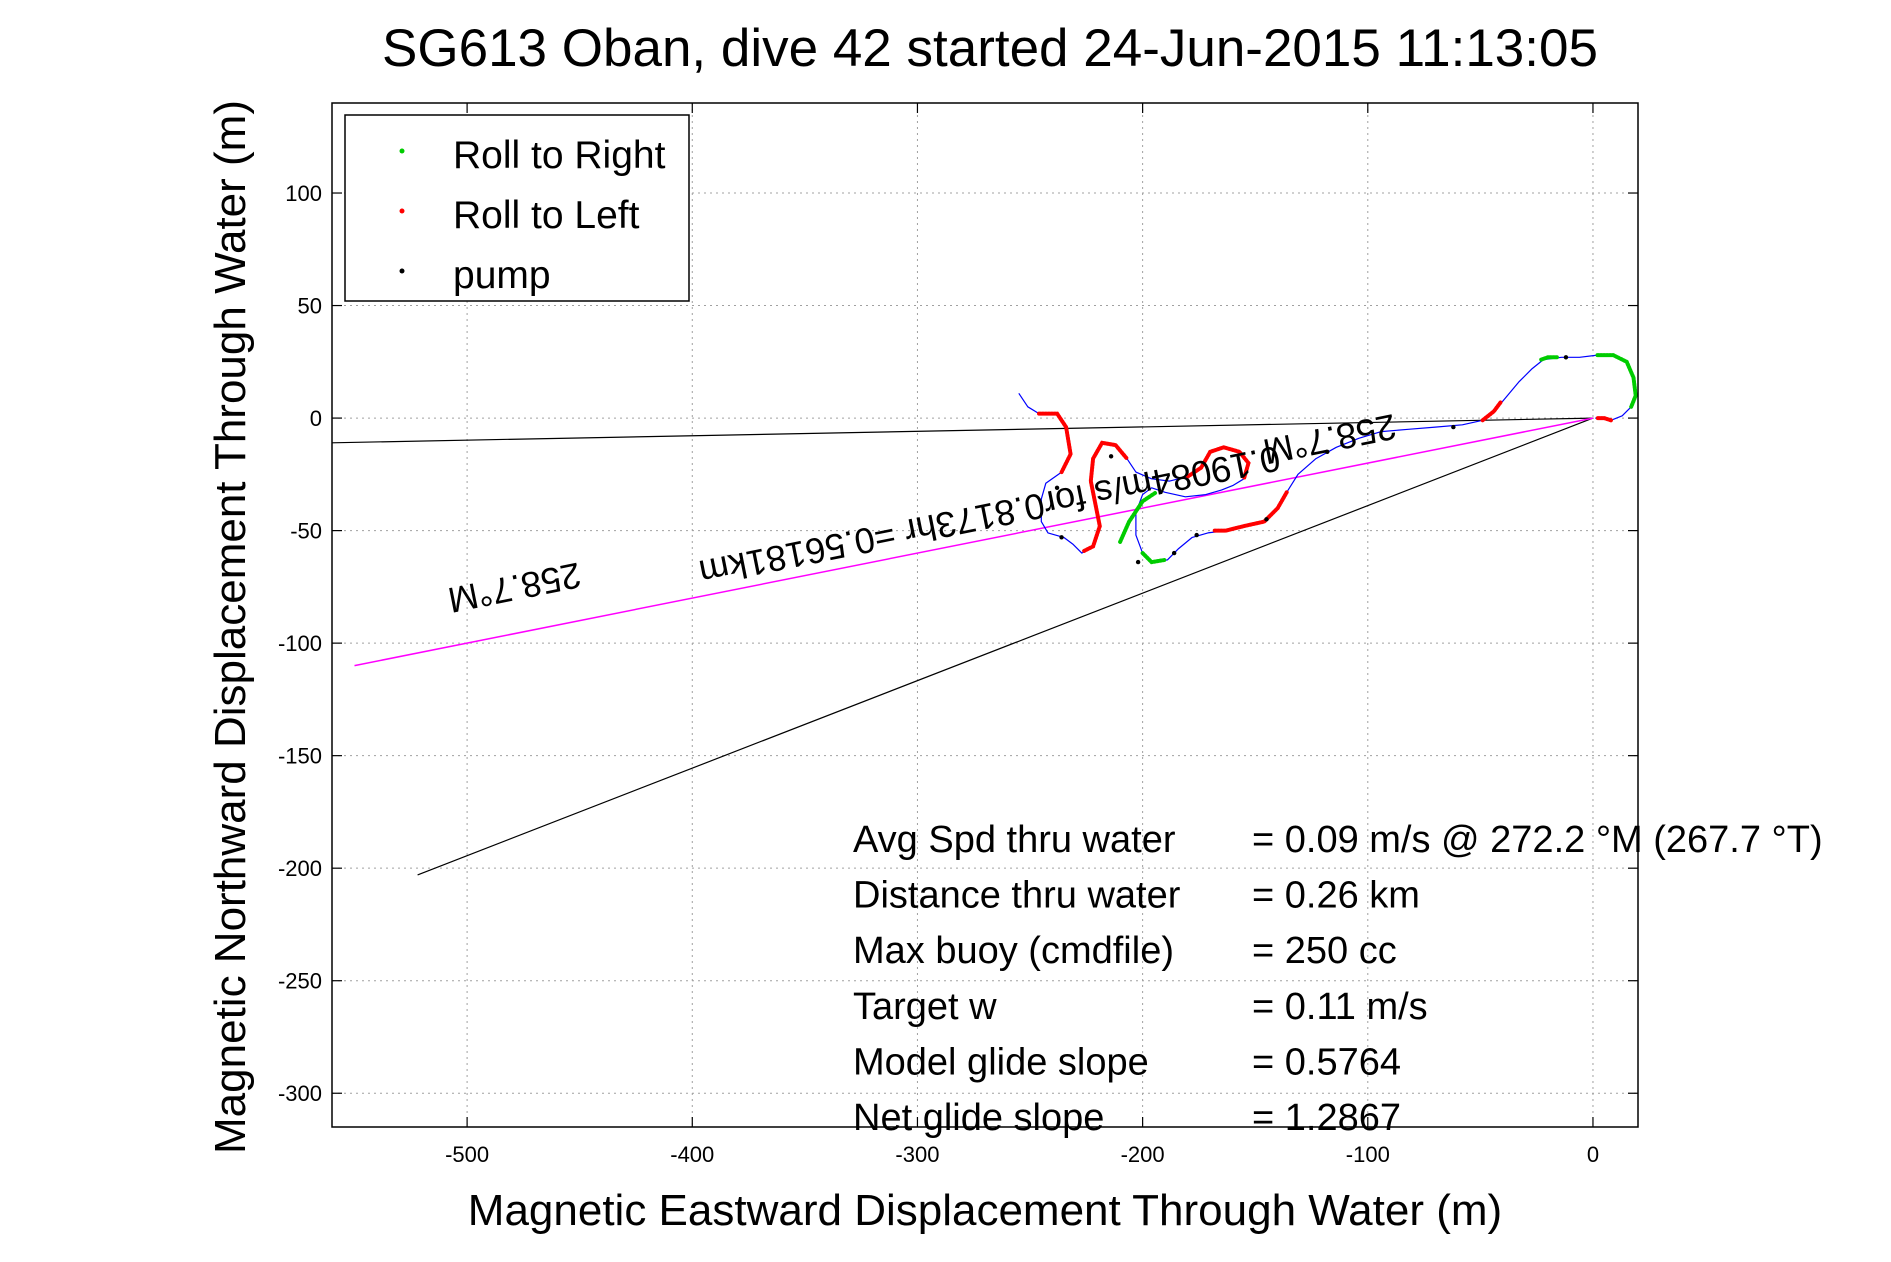  I want to click on course-line, so click(974, 542).